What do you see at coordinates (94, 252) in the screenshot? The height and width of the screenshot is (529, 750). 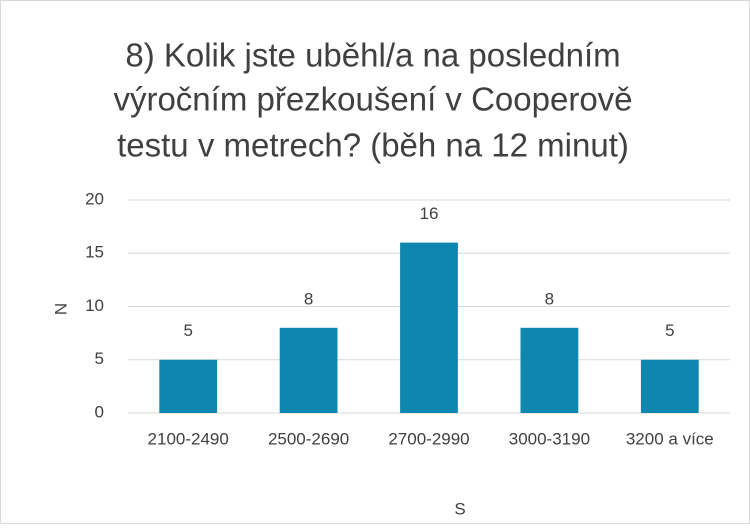 I see `y-tick-label: 15` at bounding box center [94, 252].